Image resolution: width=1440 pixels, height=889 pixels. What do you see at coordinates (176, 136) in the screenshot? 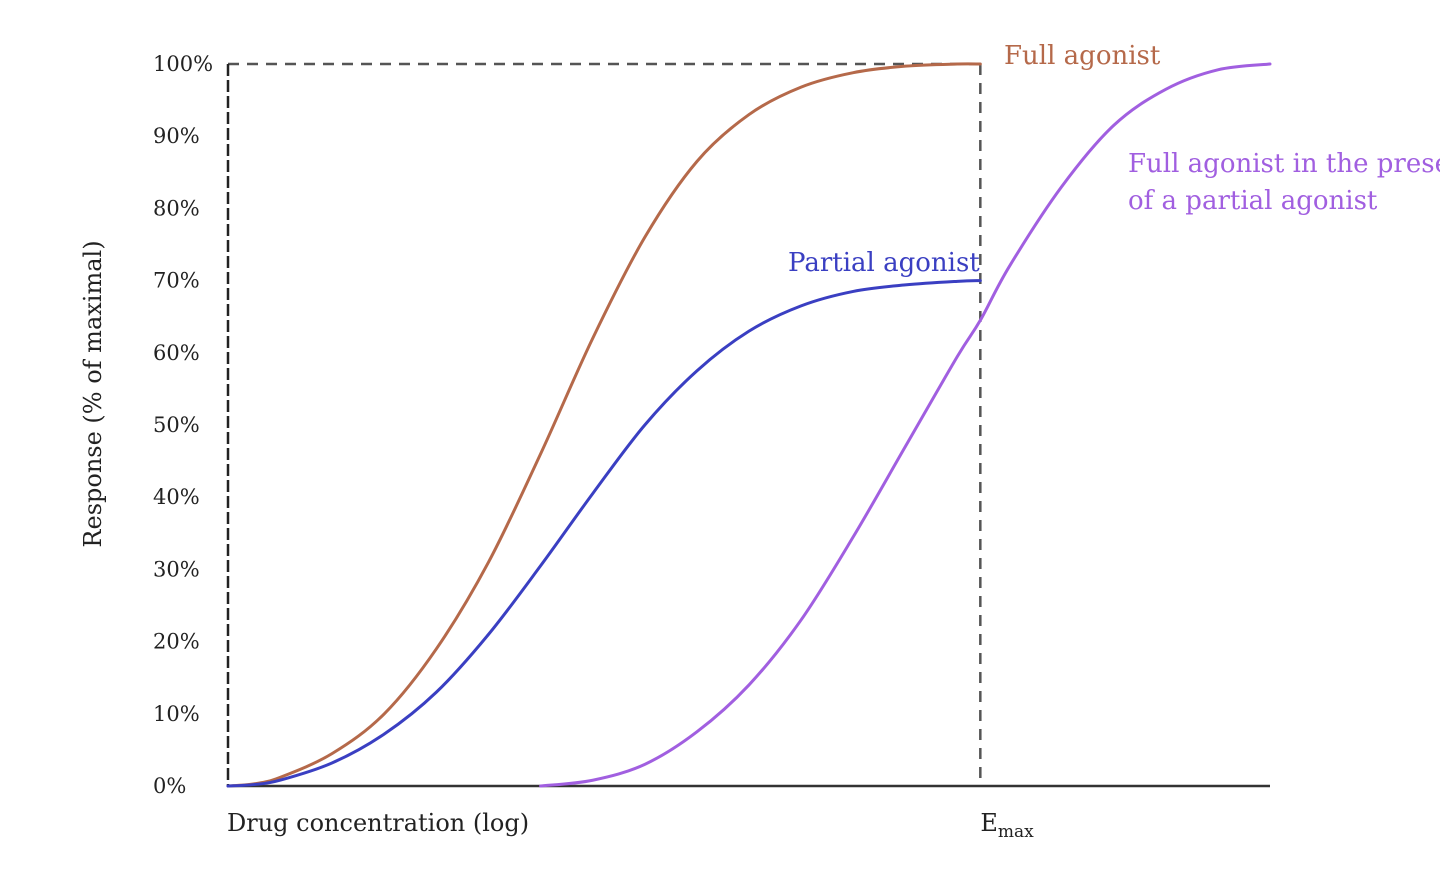
I see `y-tick-label: 90%` at bounding box center [176, 136].